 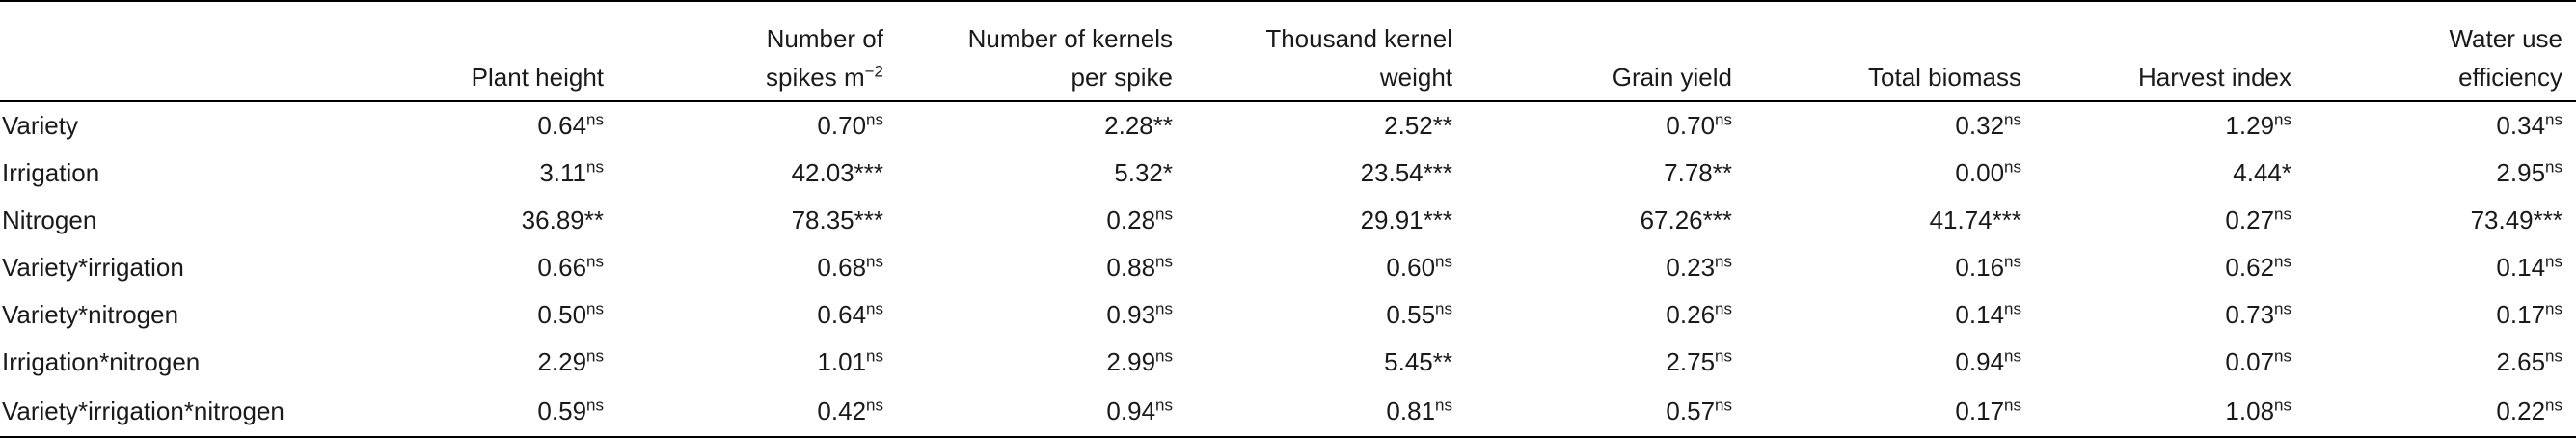 I want to click on table-cell: 0.27ns, so click(x=2170, y=220).